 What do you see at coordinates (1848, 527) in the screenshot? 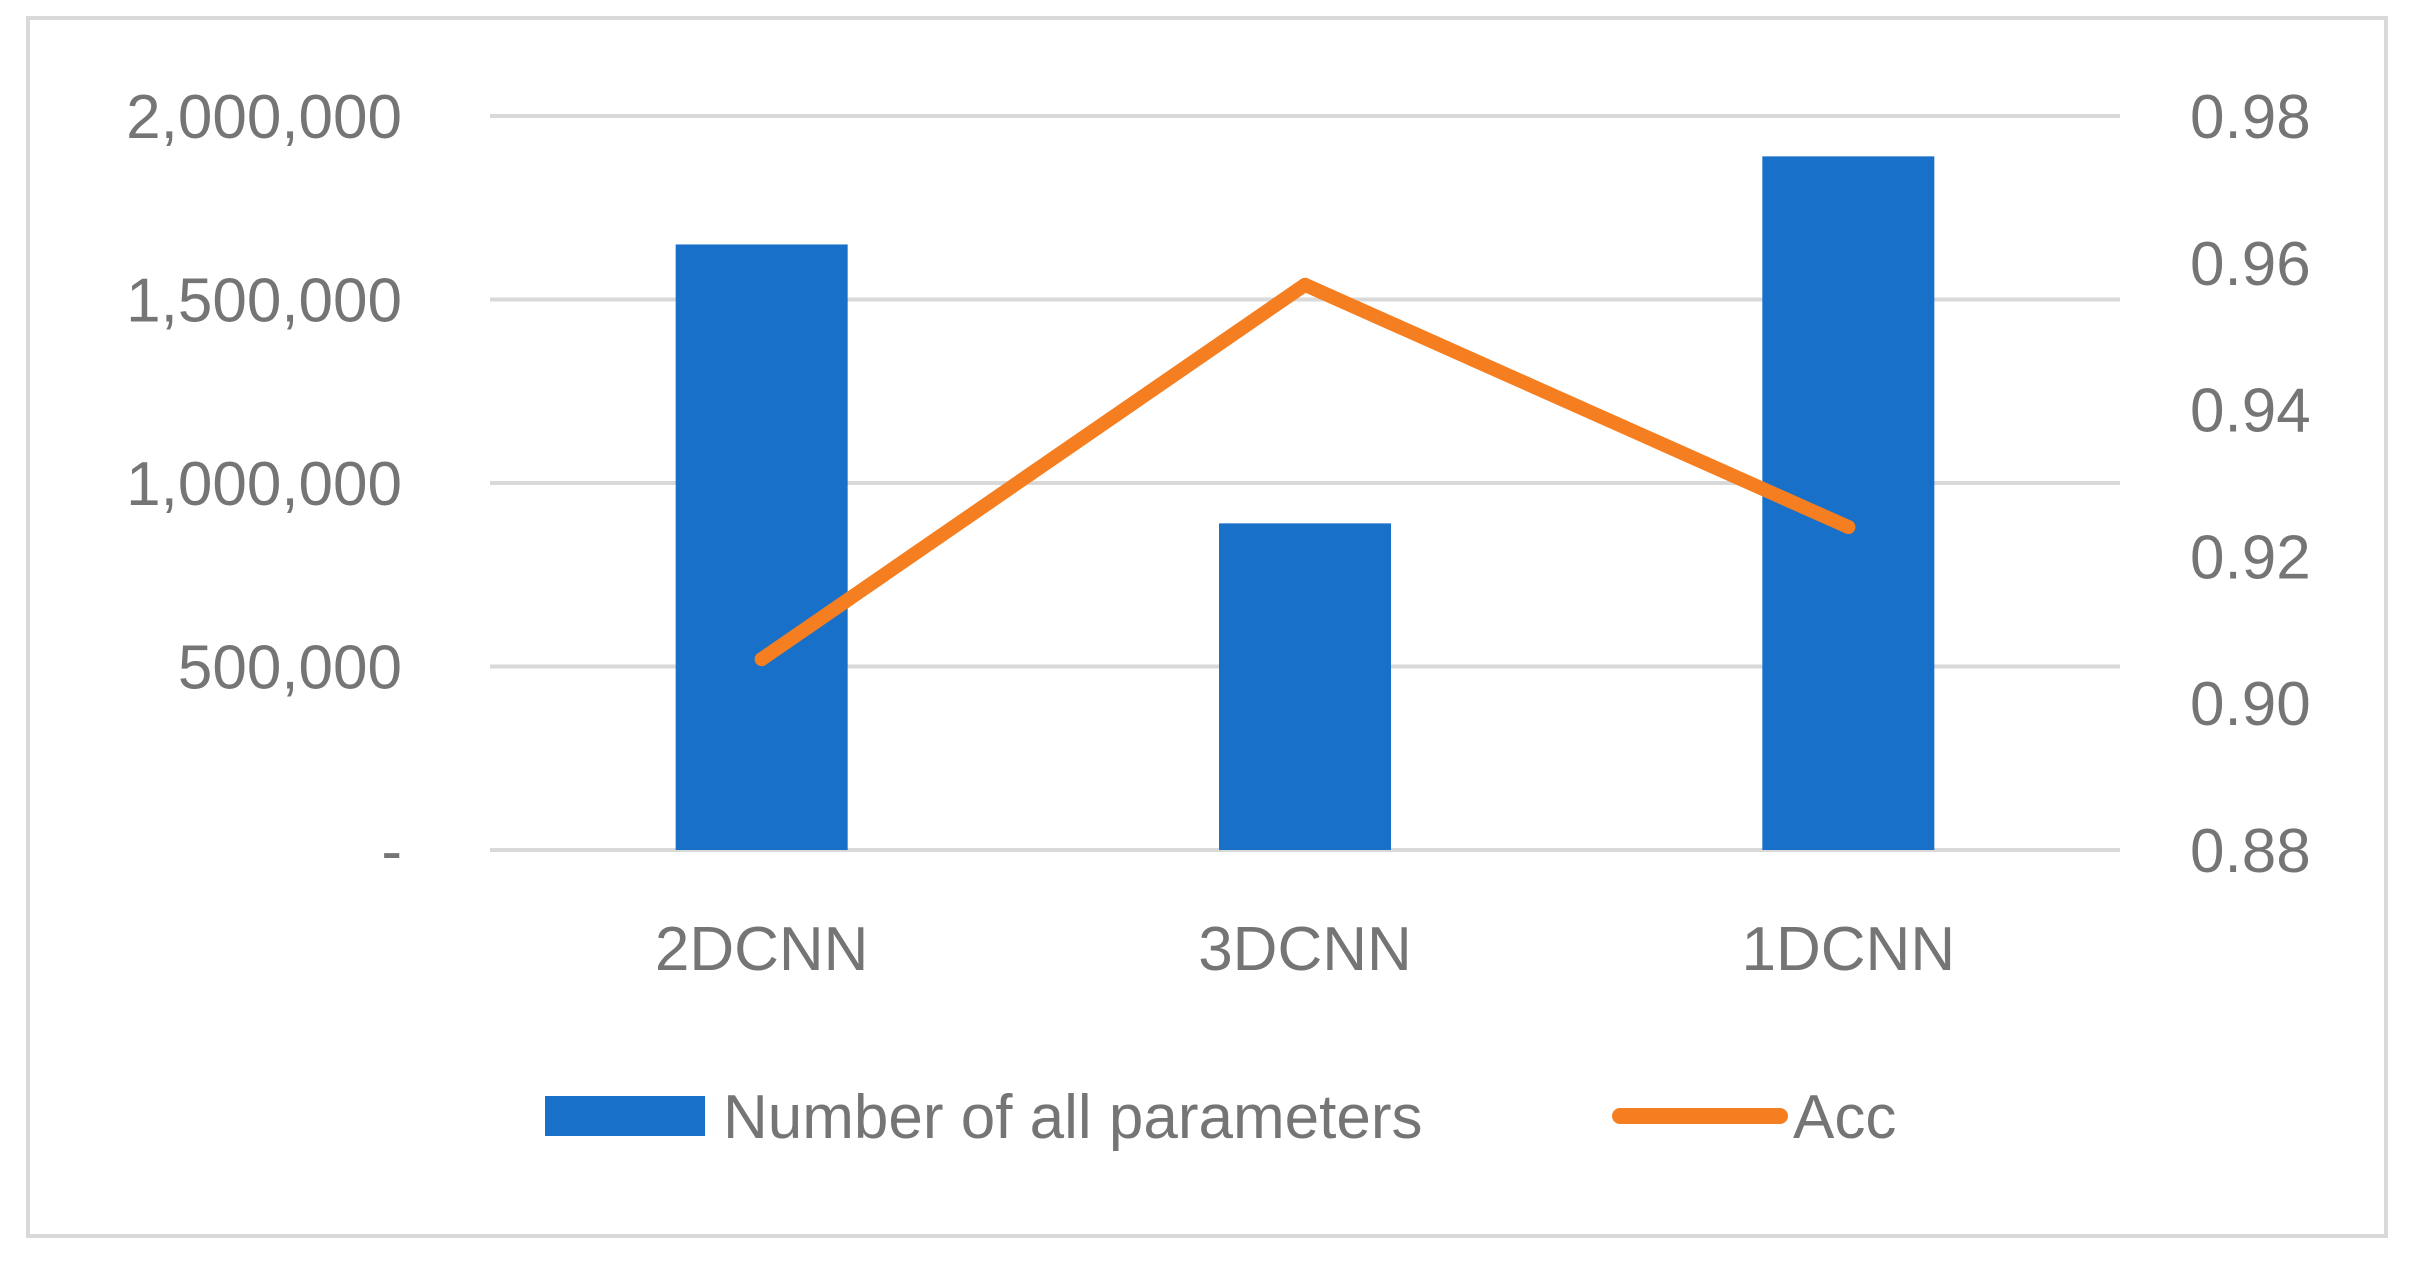
I see `acc-point-1dcnn` at bounding box center [1848, 527].